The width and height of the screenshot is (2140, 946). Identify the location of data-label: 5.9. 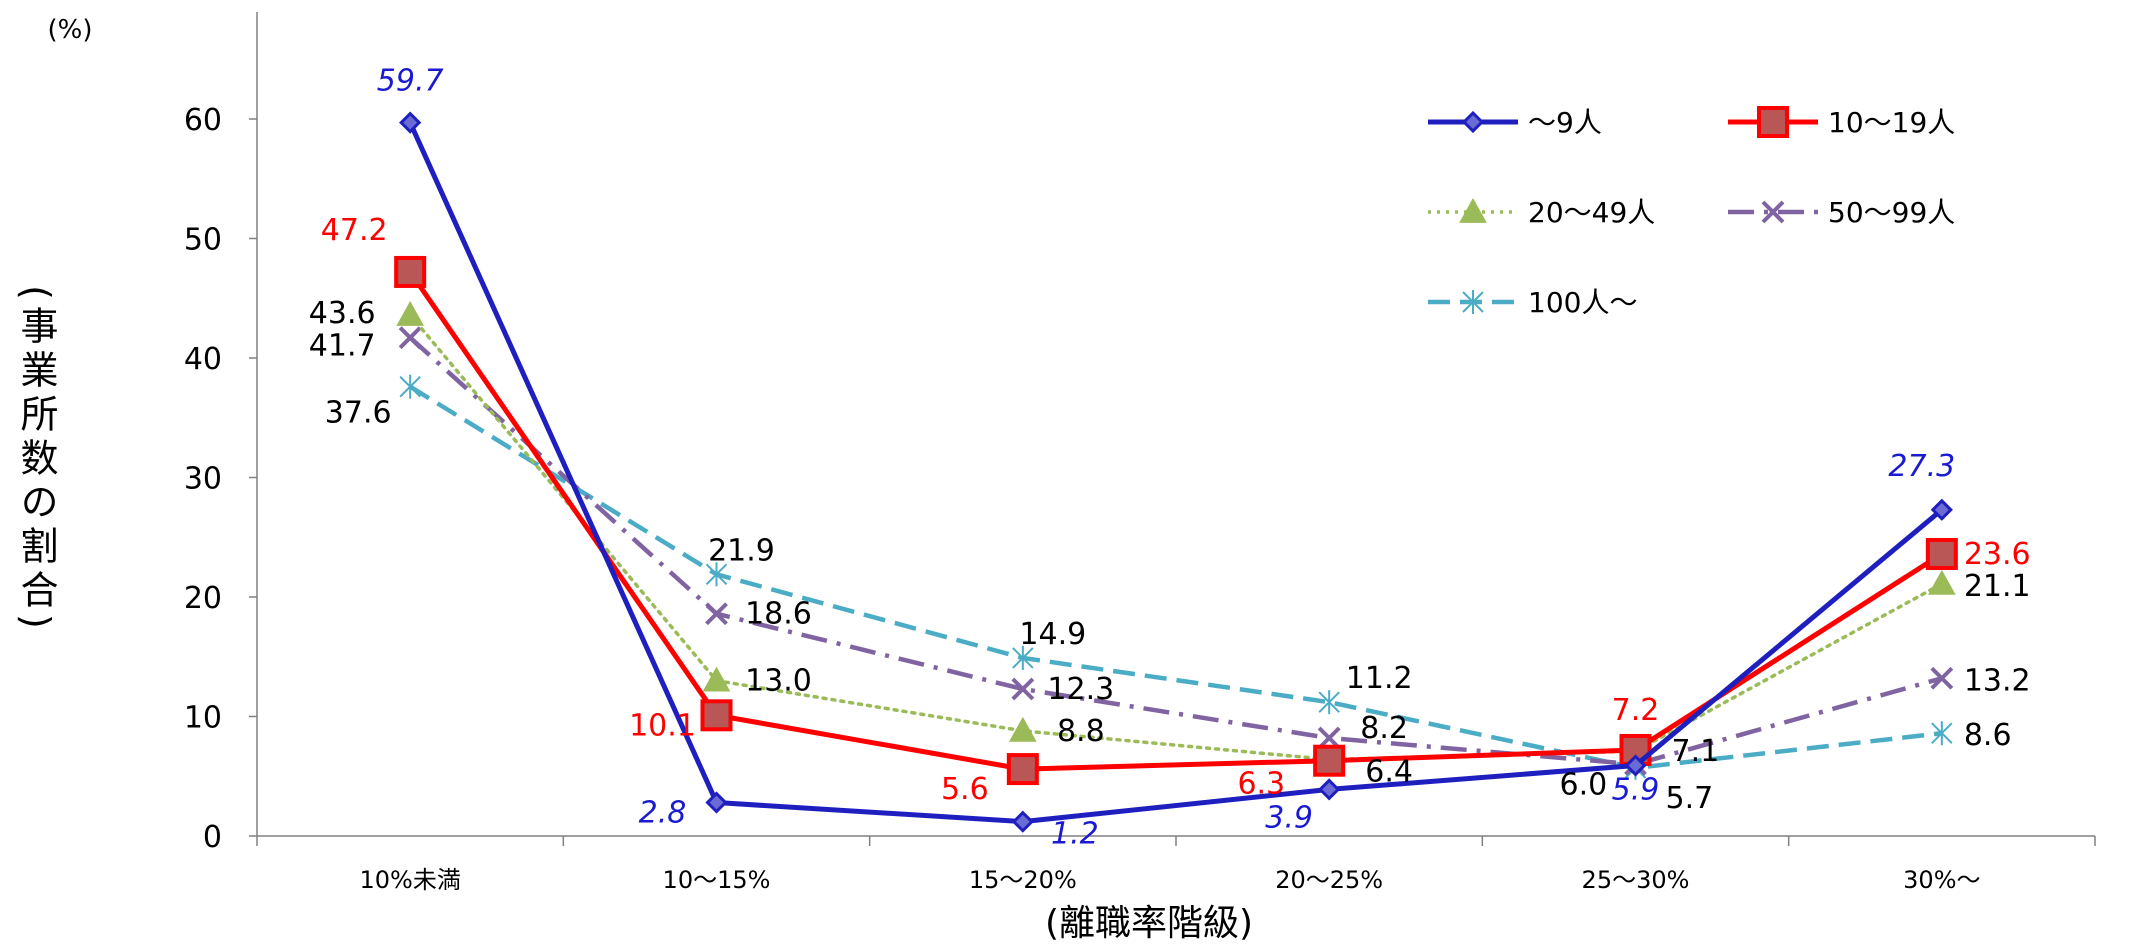
(1636, 789).